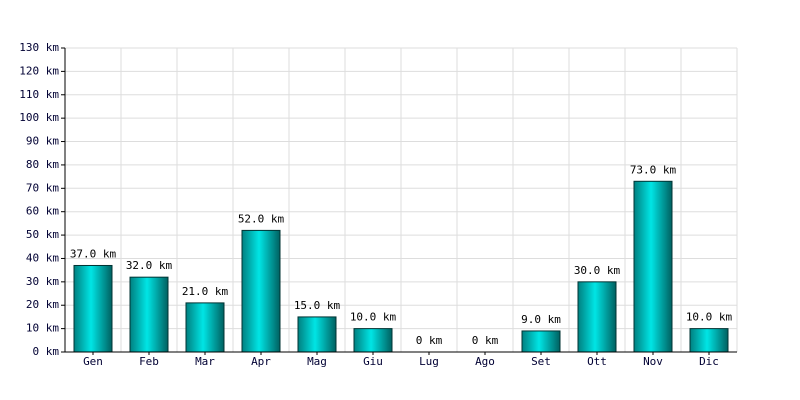 This screenshot has height=400, width=800. What do you see at coordinates (317, 305) in the screenshot?
I see `value-label: 15.0 km` at bounding box center [317, 305].